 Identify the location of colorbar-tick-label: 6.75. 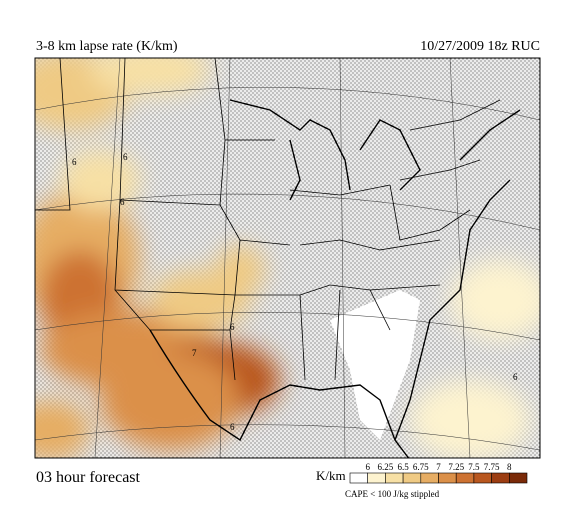
(421, 467).